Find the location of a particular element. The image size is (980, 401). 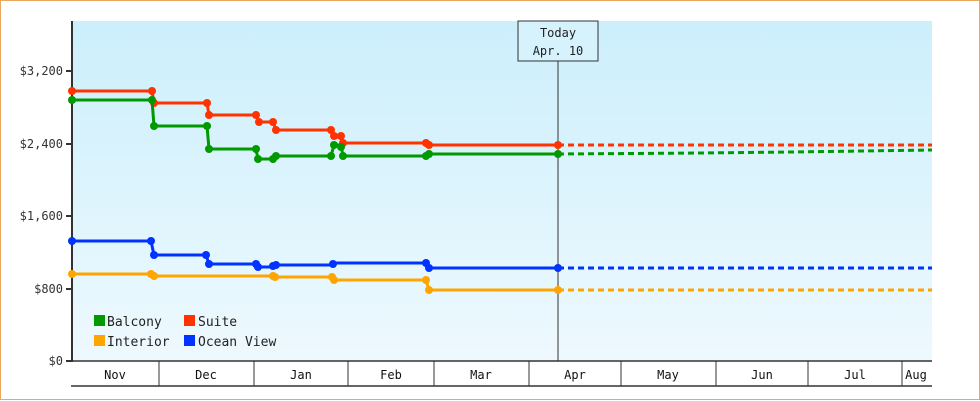

legend-label: Suite is located at coordinates (217, 322).